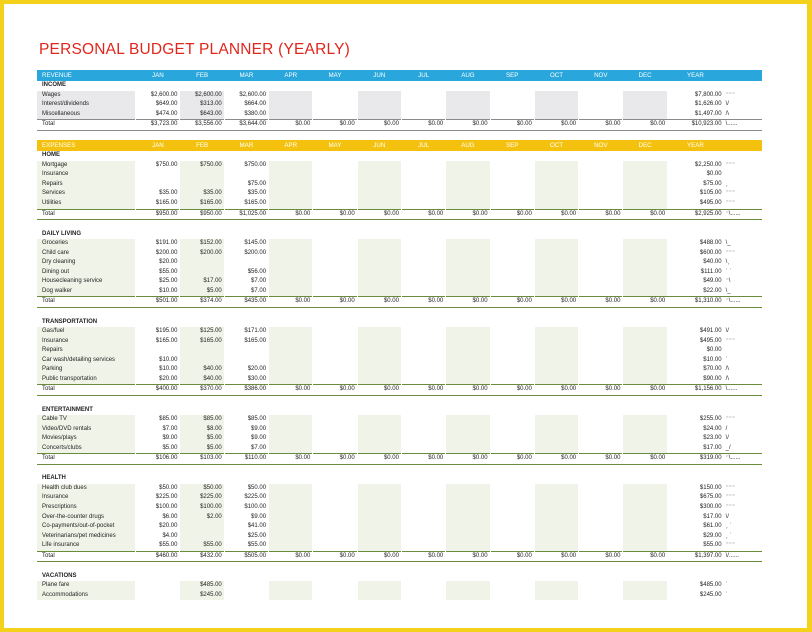  Describe the element at coordinates (157, 184) in the screenshot. I see `cell-jan` at that location.